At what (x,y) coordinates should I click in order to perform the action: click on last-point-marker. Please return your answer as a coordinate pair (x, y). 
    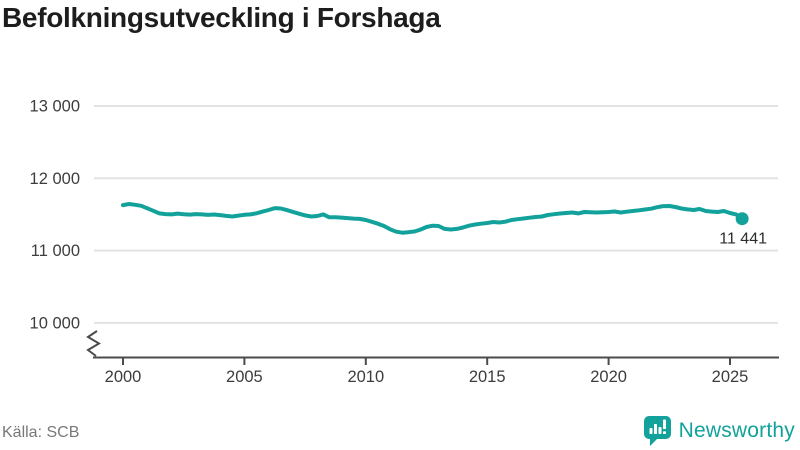
    Looking at the image, I should click on (742, 219).